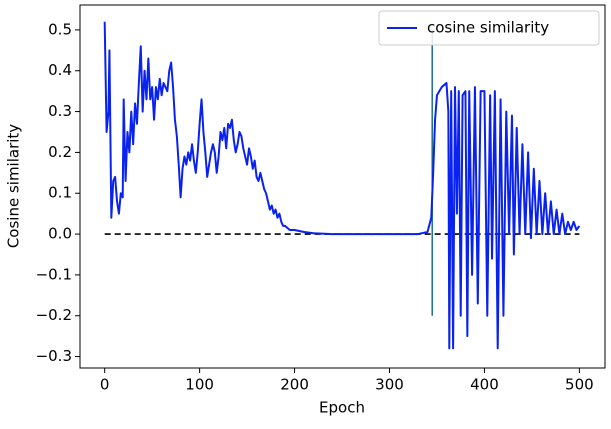 The height and width of the screenshot is (429, 611). Describe the element at coordinates (60, 70) in the screenshot. I see `y-tick-label: 0.4` at that location.